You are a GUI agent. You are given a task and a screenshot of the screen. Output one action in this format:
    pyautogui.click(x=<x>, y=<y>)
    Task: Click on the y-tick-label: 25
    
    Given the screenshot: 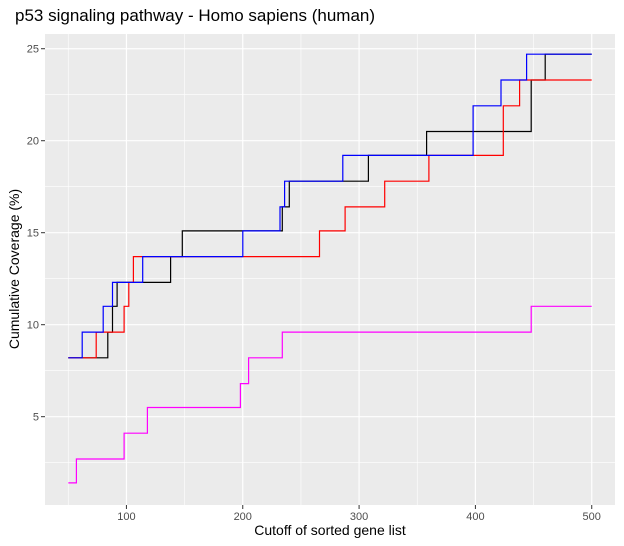 What is the action you would take?
    pyautogui.click(x=33, y=50)
    